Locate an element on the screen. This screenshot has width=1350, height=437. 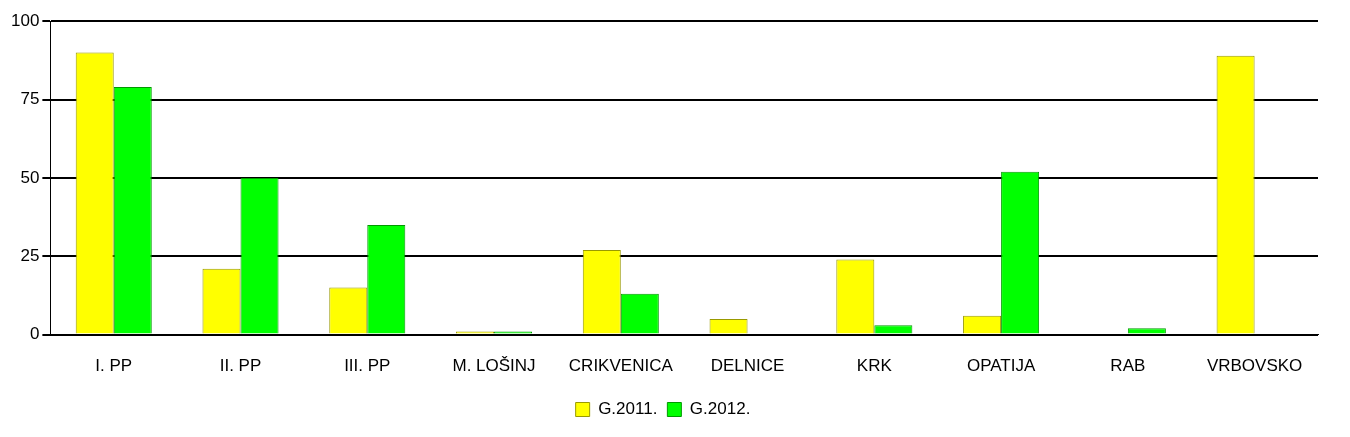
y-tick-label: 25 is located at coordinates (30, 255).